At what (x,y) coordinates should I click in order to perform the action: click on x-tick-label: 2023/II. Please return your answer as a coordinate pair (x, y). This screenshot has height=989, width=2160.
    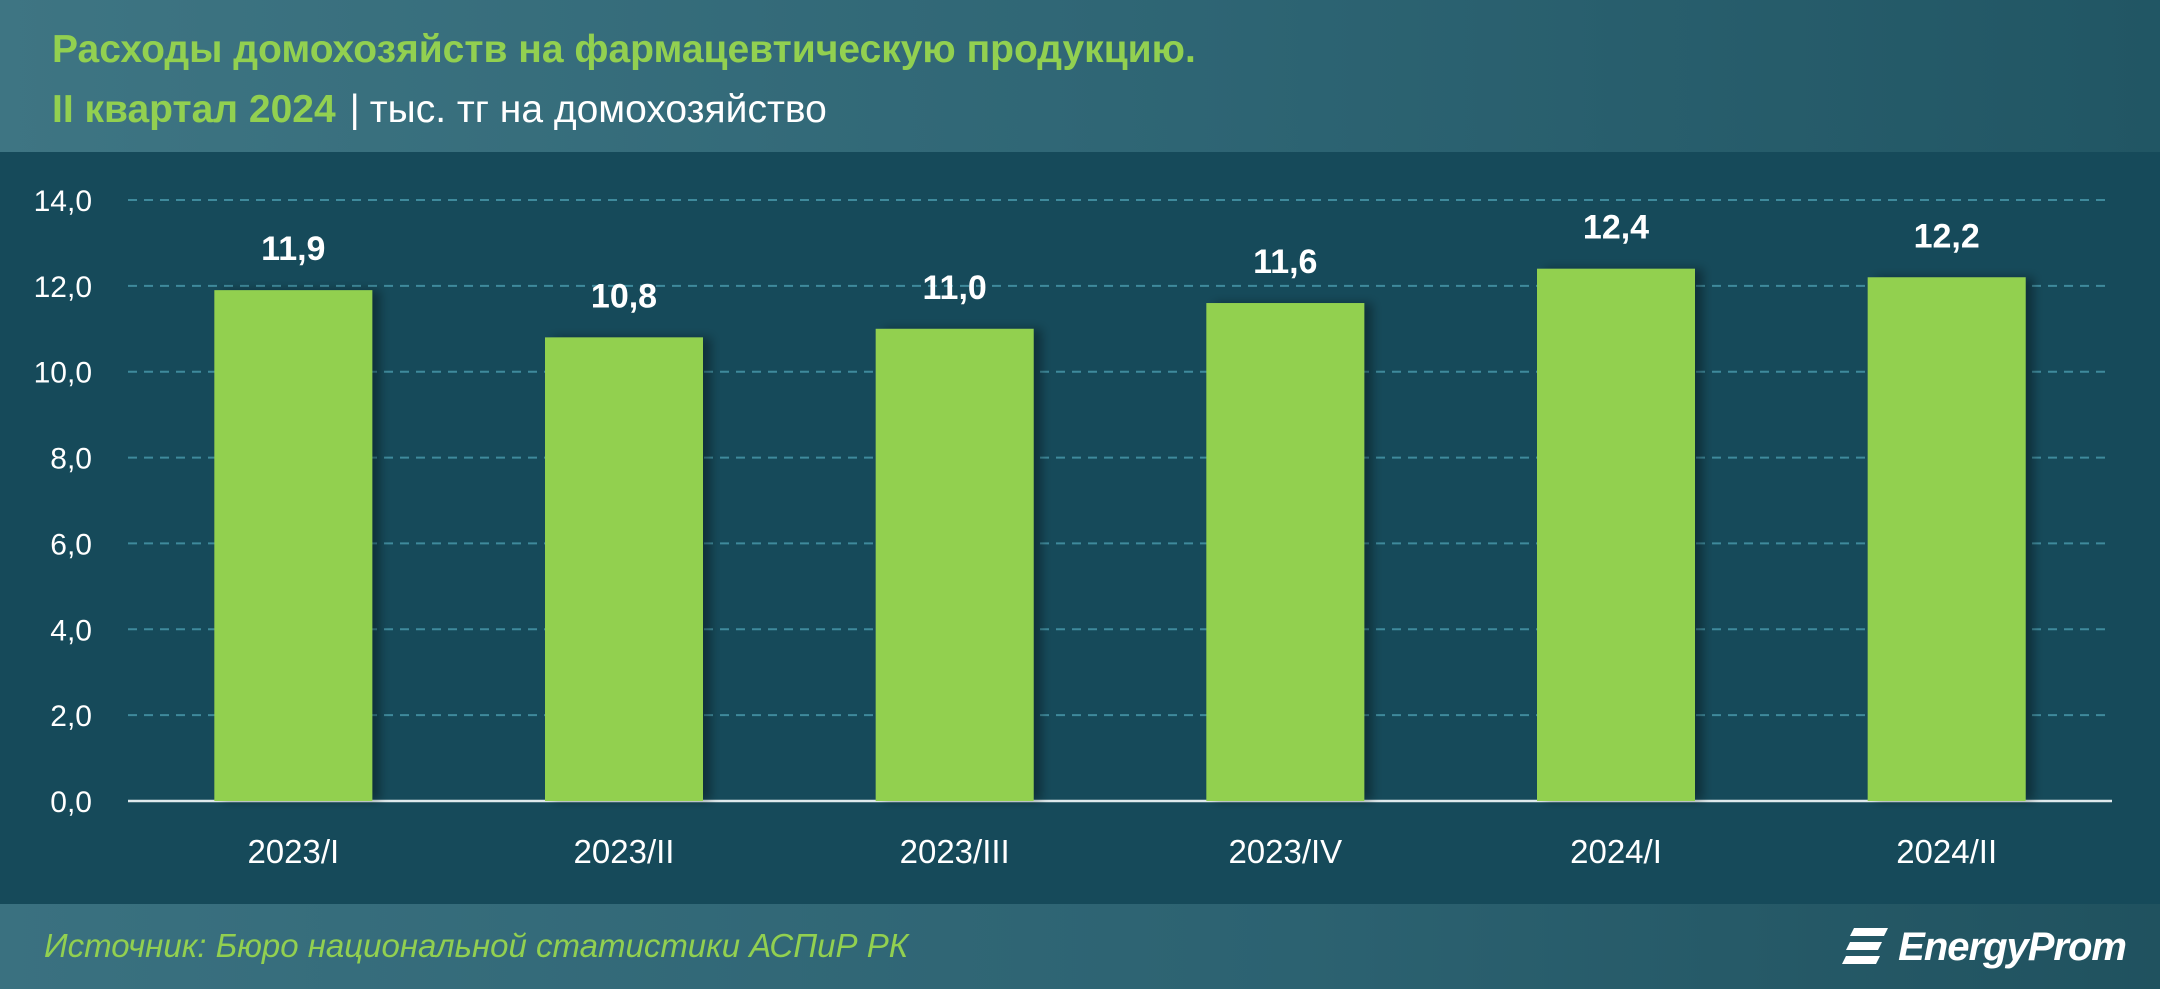
    Looking at the image, I should click on (624, 851).